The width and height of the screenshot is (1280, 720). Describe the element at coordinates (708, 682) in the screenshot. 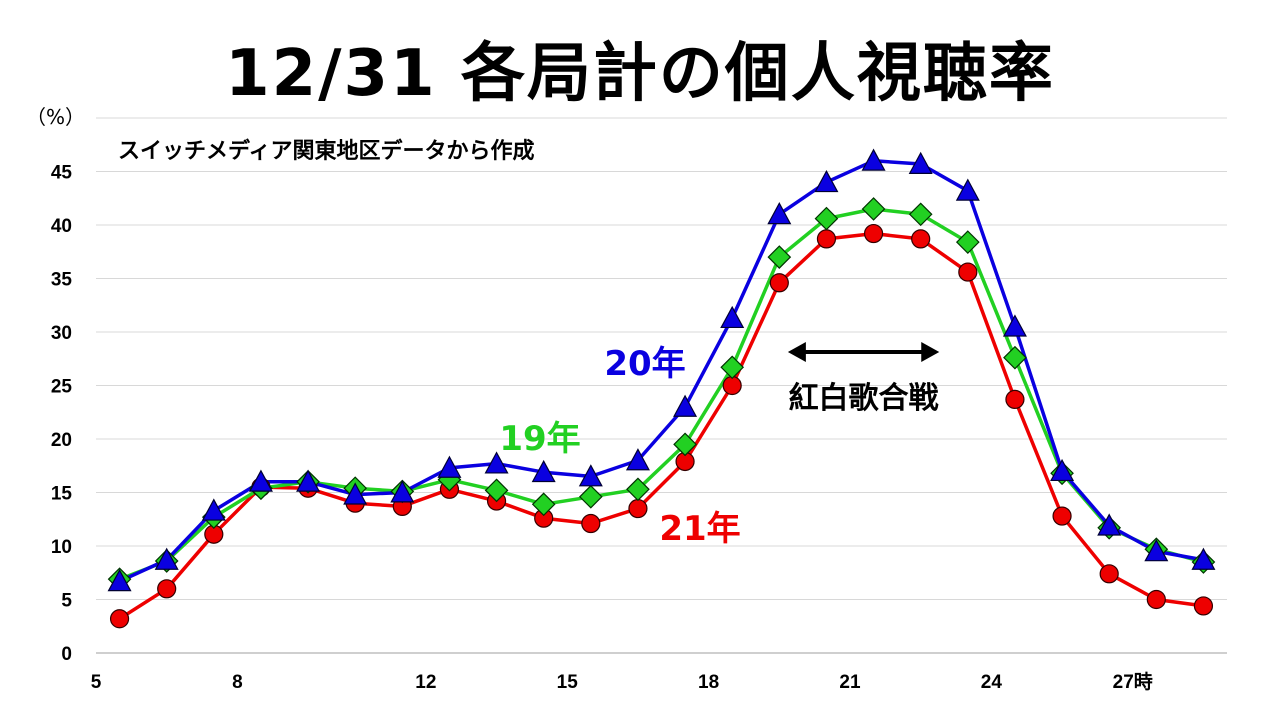

I see `x-tick-label: 18` at that location.